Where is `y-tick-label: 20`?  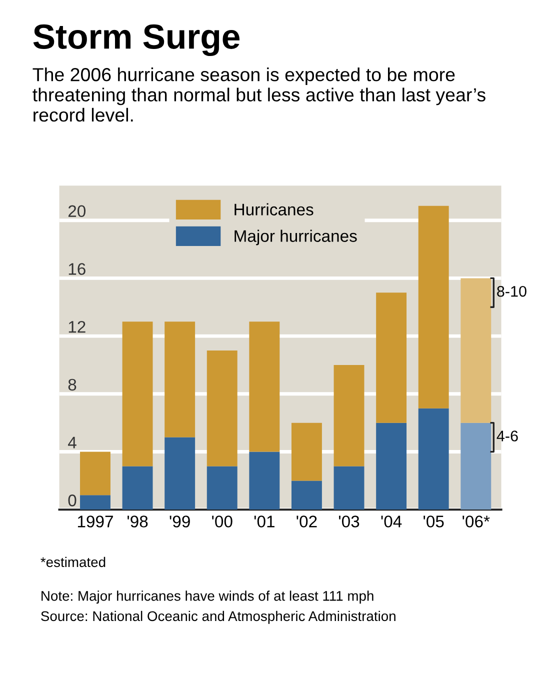 y-tick-label: 20 is located at coordinates (77, 211).